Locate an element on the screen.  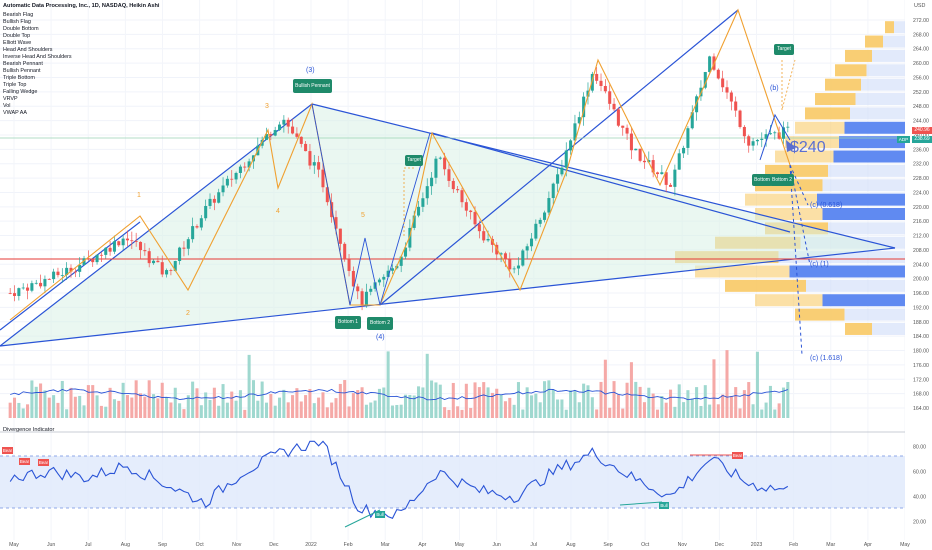
indicator-item: Bearish Pennant is located at coordinates (23, 64).